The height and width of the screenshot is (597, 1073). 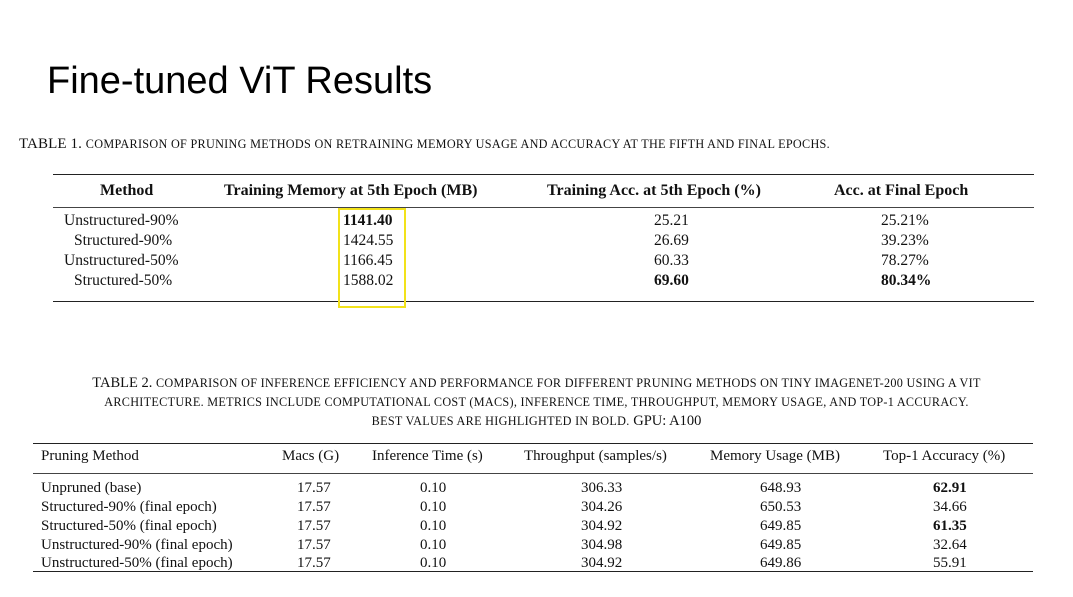 I want to click on table2-header-accuracy: Top-1 Accuracy (%), so click(x=944, y=456).